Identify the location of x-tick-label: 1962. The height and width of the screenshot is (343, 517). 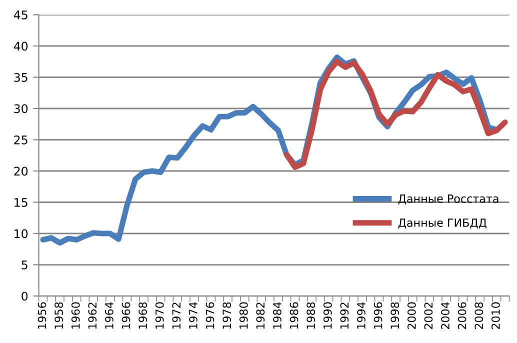
(92, 315).